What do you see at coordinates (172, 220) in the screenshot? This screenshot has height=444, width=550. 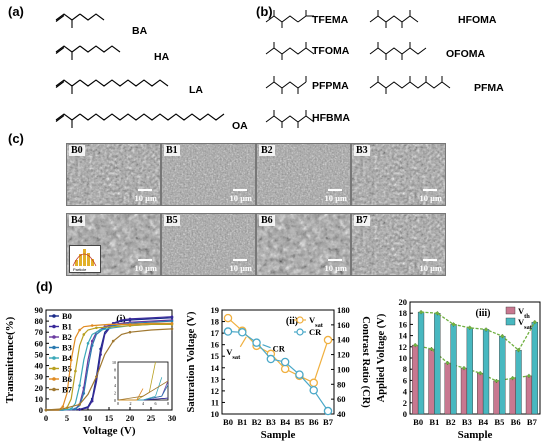 I see `sem-label-b5: B5` at bounding box center [172, 220].